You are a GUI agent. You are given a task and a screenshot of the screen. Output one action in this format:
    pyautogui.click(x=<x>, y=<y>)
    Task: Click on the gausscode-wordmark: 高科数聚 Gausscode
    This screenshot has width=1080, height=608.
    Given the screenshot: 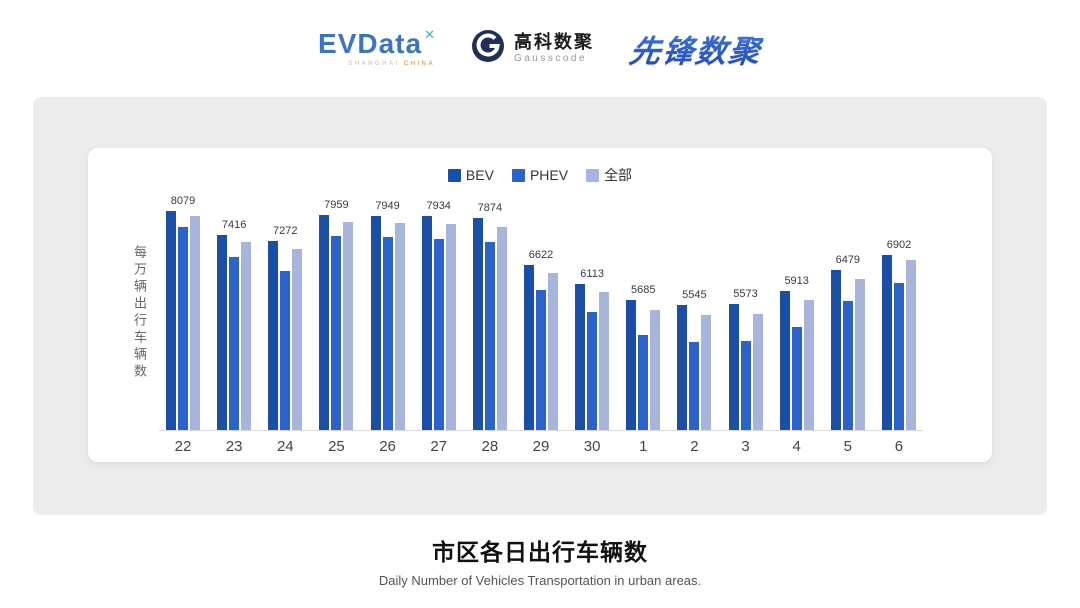 What is the action you would take?
    pyautogui.click(x=554, y=48)
    